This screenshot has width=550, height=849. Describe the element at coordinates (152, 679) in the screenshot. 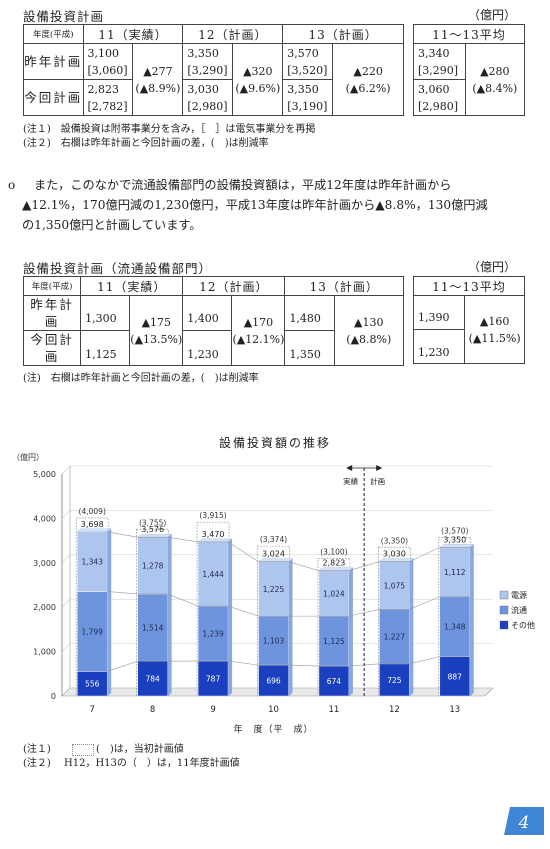

I see `bar-value-label: 784` at that location.